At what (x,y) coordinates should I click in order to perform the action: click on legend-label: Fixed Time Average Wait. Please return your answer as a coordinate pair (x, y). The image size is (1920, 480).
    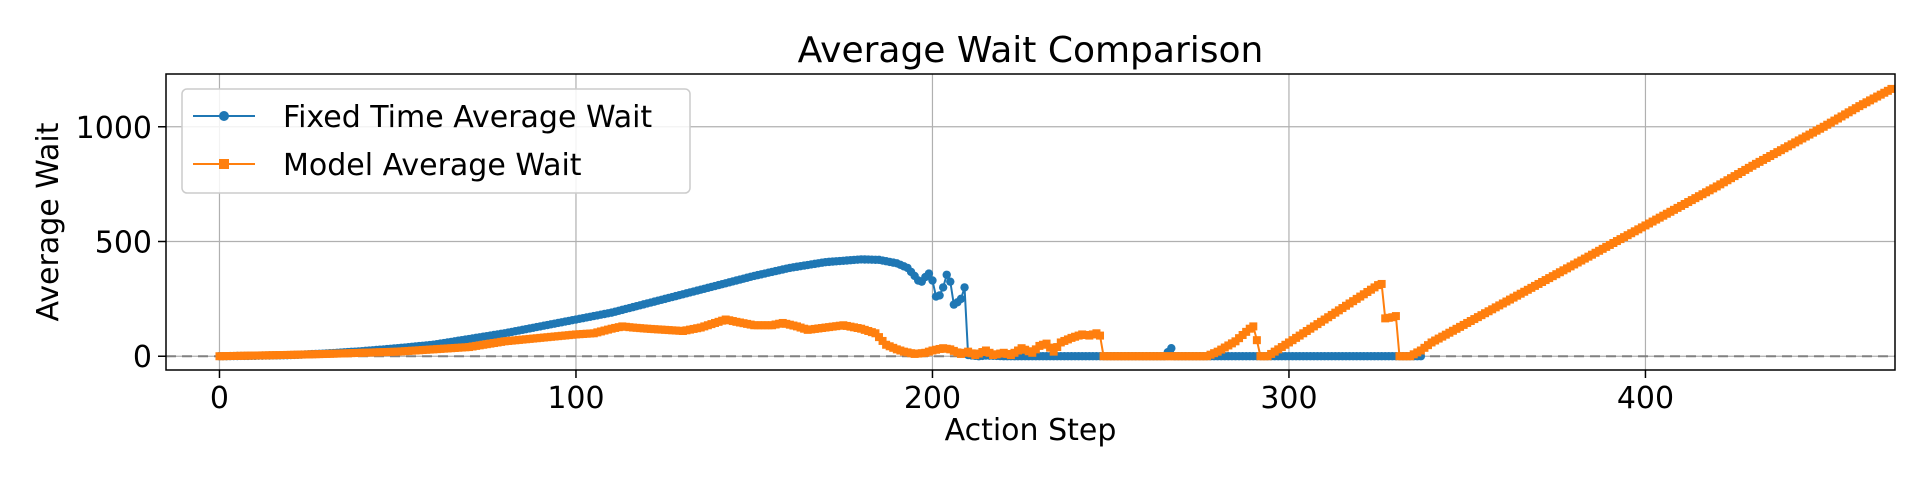
    Looking at the image, I should click on (467, 117).